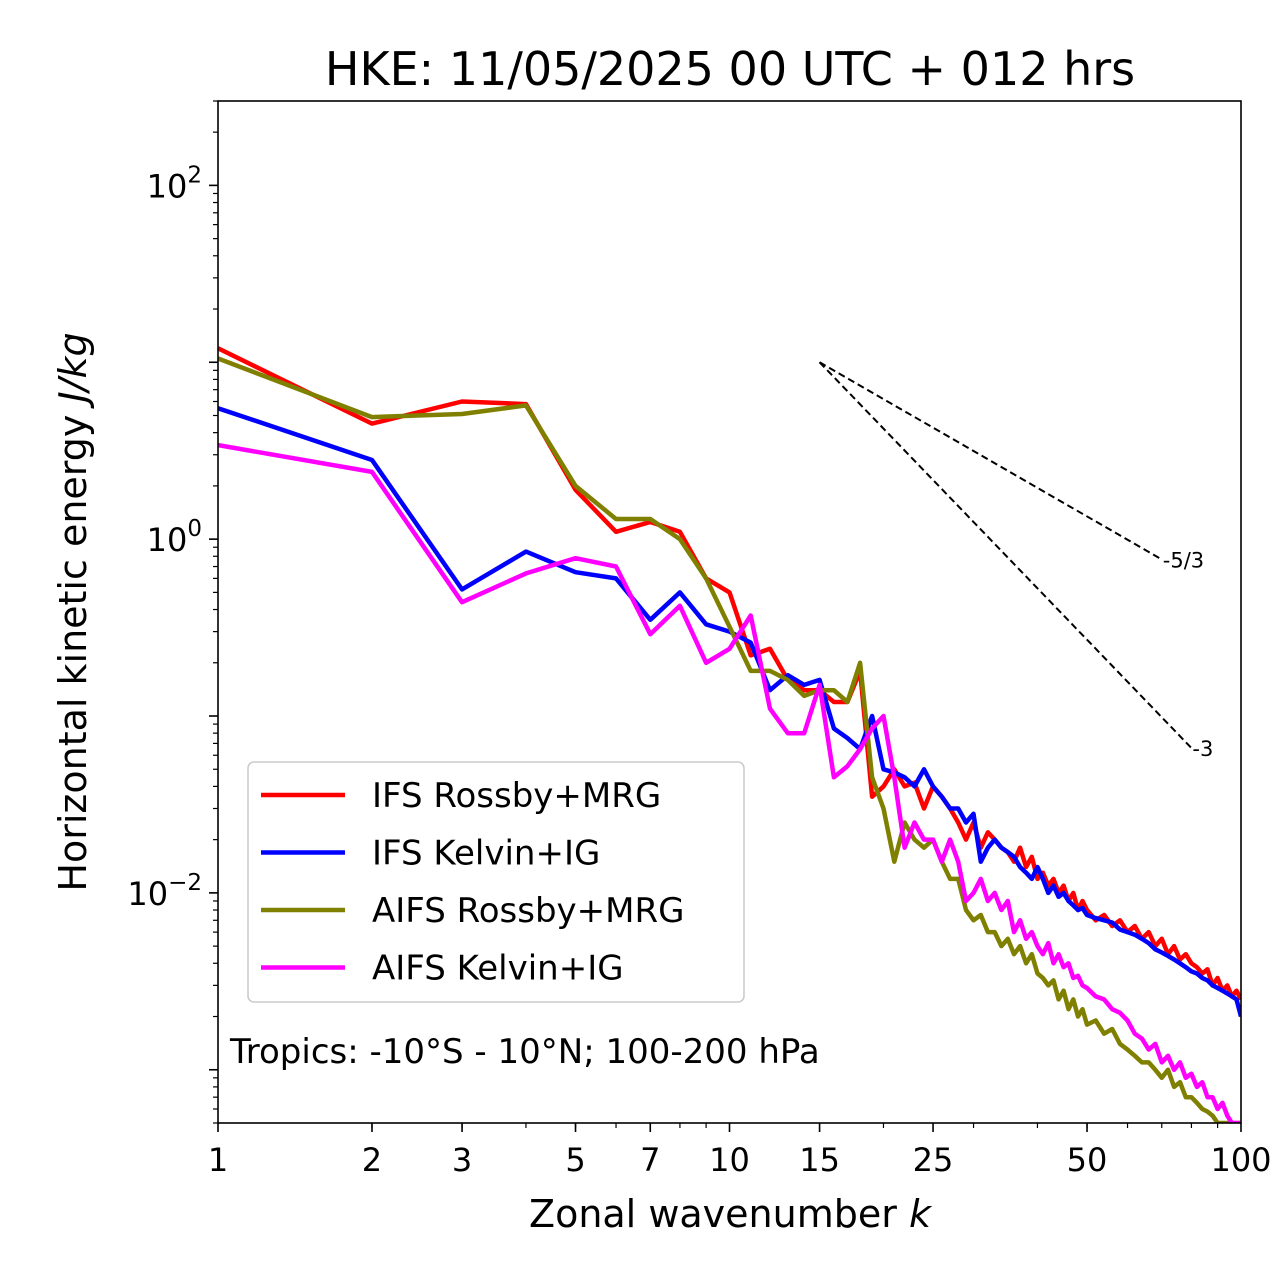 This screenshot has width=1280, height=1288. Describe the element at coordinates (933, 1160) in the screenshot. I see `x-tick-label-8: 25` at that location.